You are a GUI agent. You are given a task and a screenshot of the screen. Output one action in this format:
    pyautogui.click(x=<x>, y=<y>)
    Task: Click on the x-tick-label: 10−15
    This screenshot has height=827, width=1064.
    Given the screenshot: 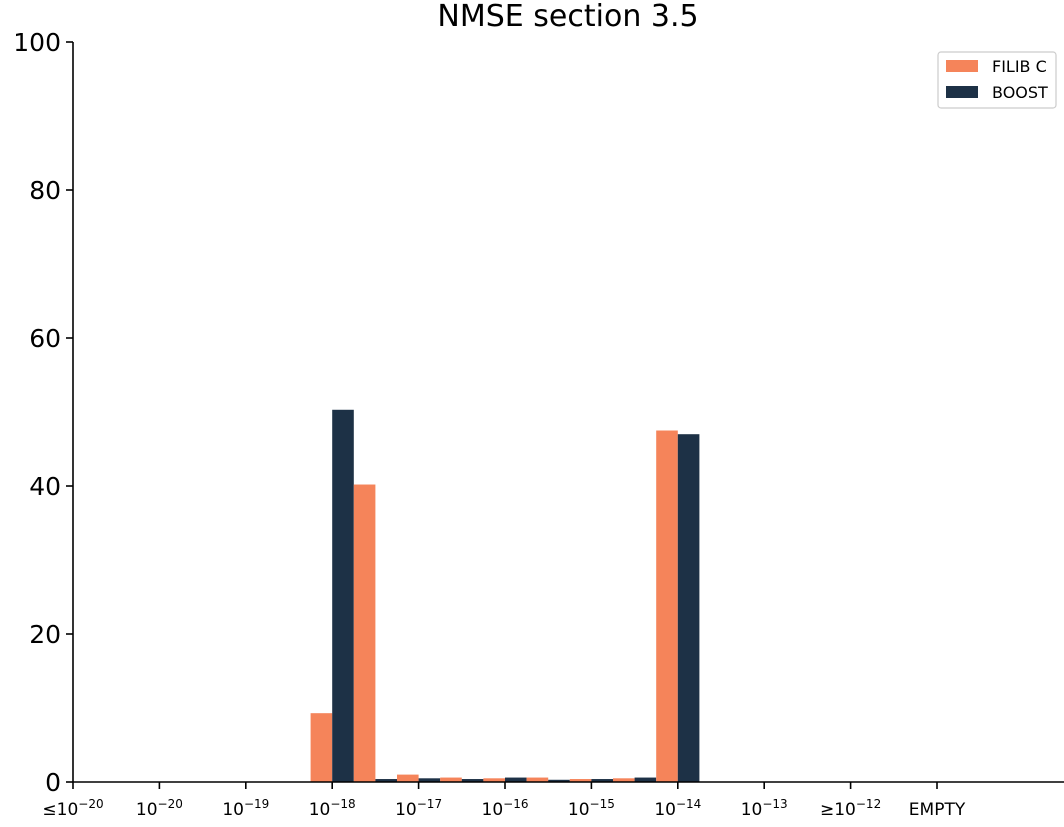 What is the action you would take?
    pyautogui.click(x=591, y=808)
    